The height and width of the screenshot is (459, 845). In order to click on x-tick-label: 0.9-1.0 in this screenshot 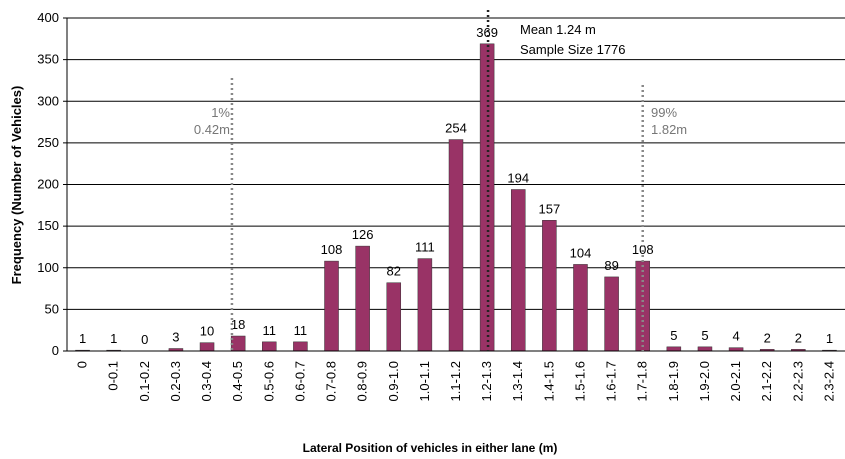, I will do `click(393, 381)`.